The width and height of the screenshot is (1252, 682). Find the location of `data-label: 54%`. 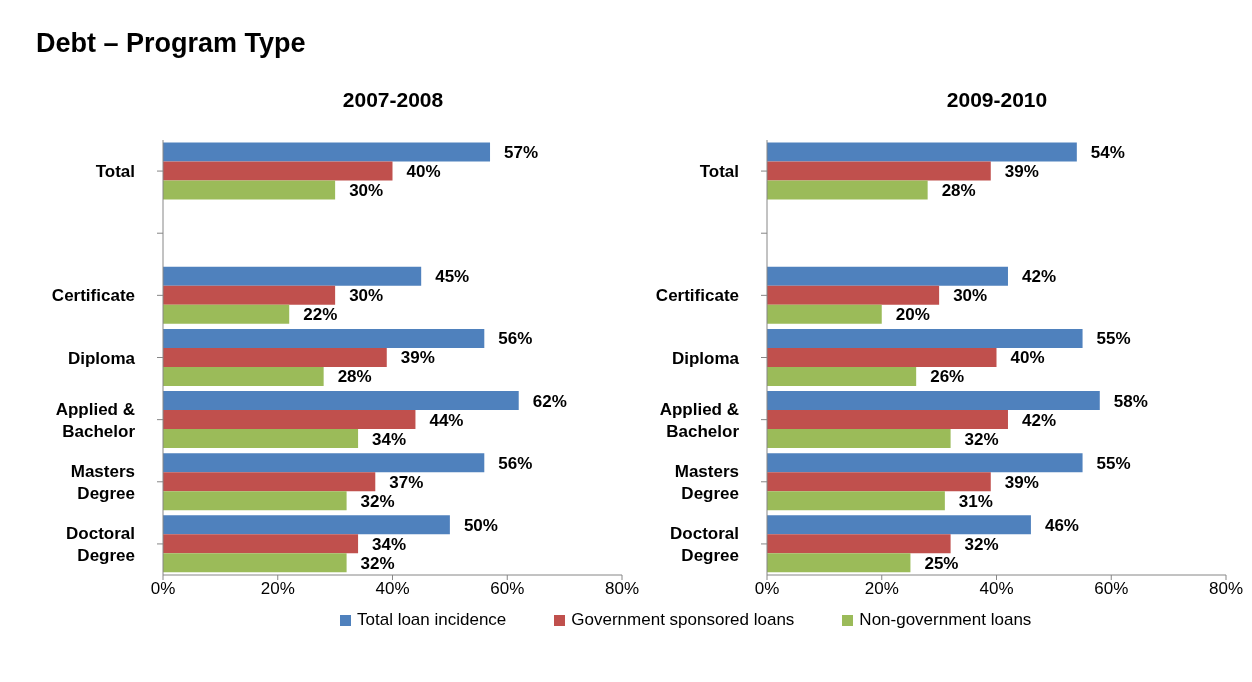

data-label: 54% is located at coordinates (1107, 153).